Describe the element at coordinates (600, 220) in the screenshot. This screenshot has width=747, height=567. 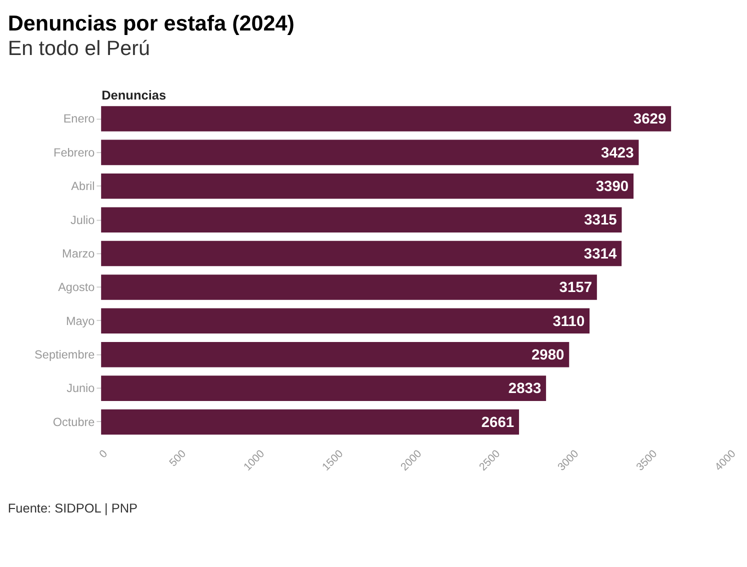
I see `data-label: 3315` at that location.